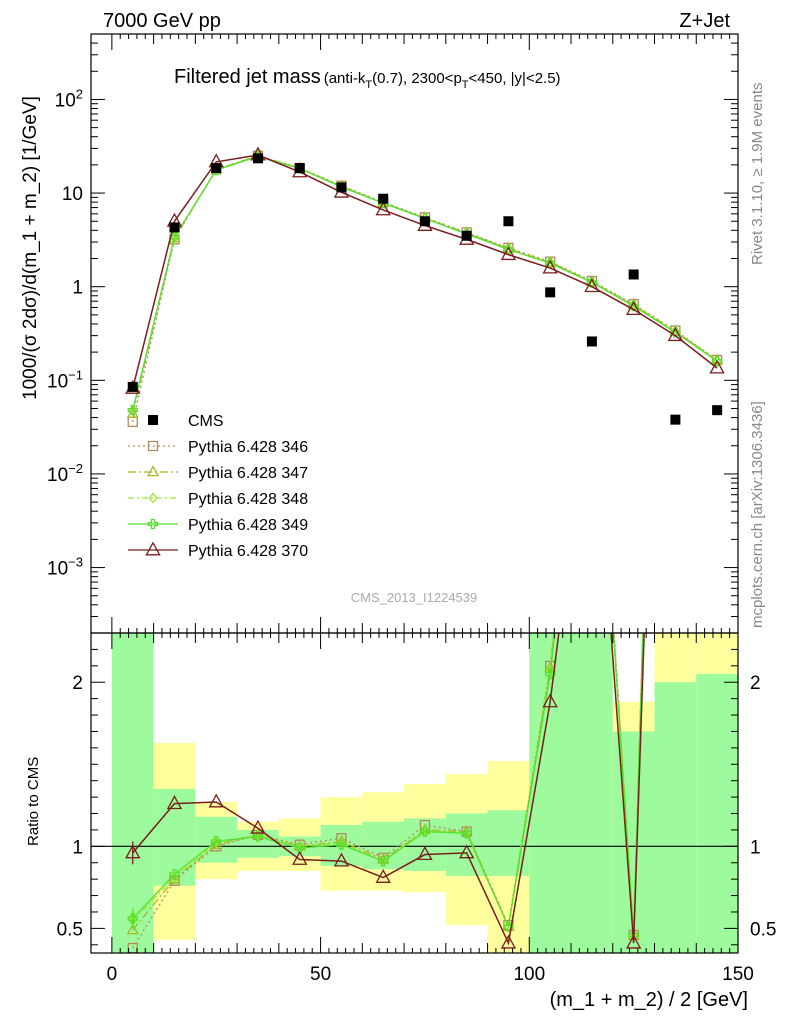  What do you see at coordinates (704, 21) in the screenshot?
I see `process-label: Z+Jet` at bounding box center [704, 21].